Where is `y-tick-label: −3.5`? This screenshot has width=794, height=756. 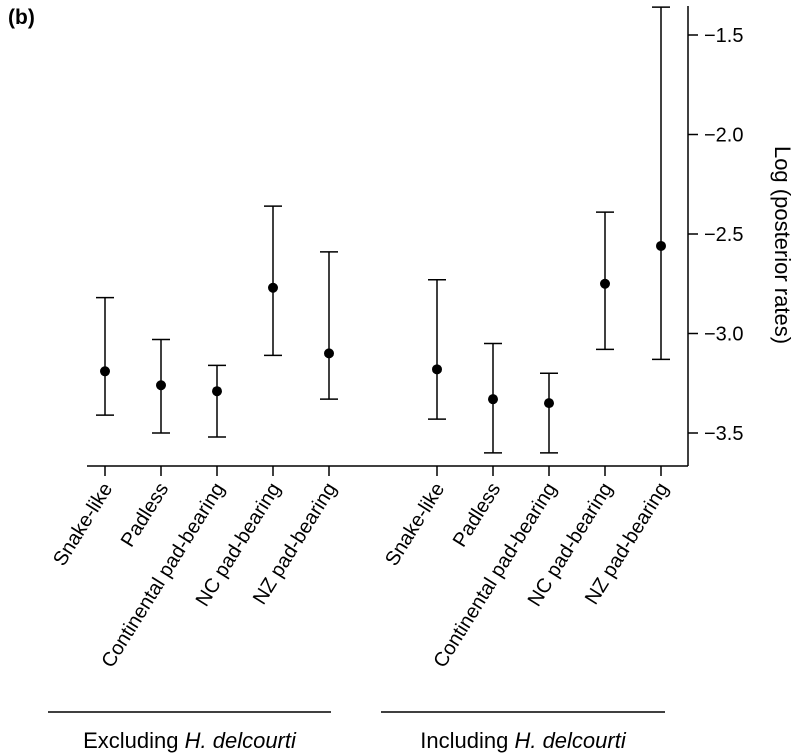 y-tick-label: −3.5 is located at coordinates (723, 434).